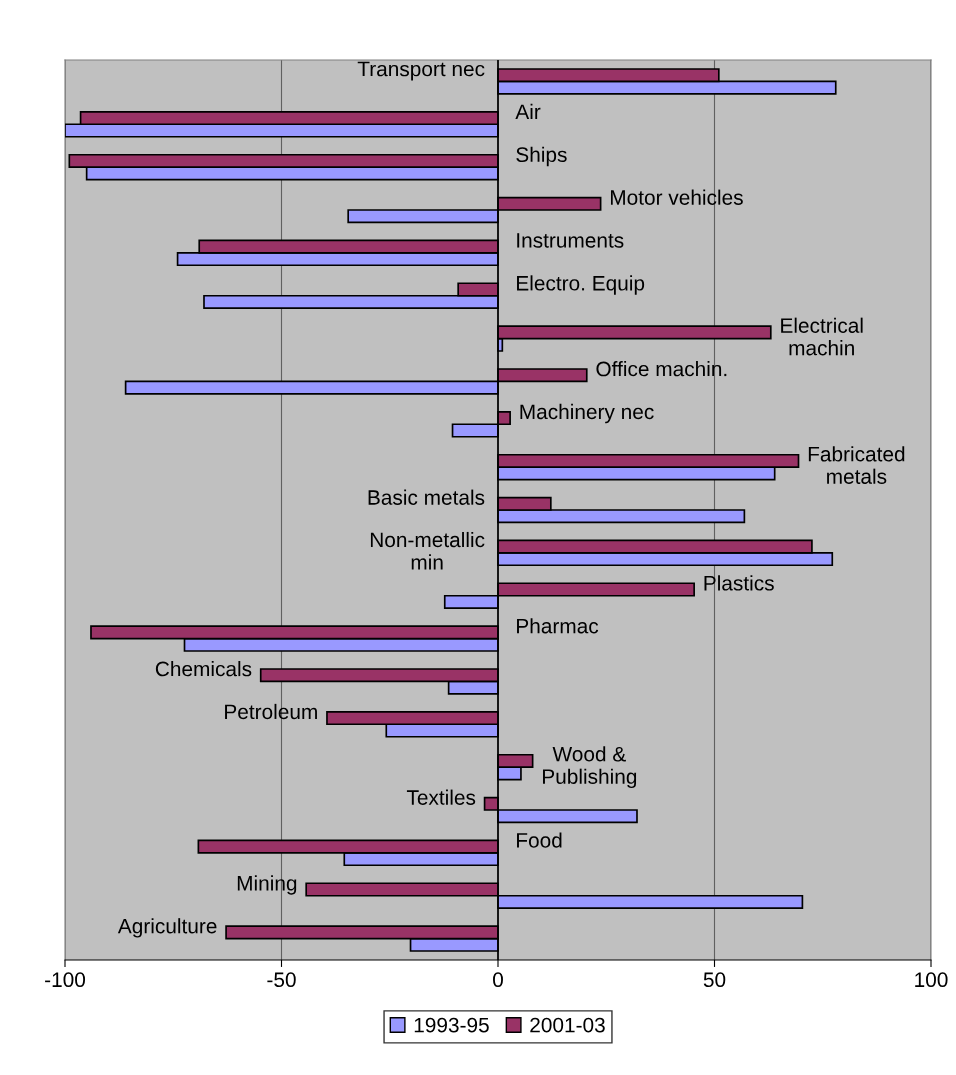 The height and width of the screenshot is (1075, 956). Describe the element at coordinates (267, 885) in the screenshot. I see `y-tick-label: Mining` at that location.